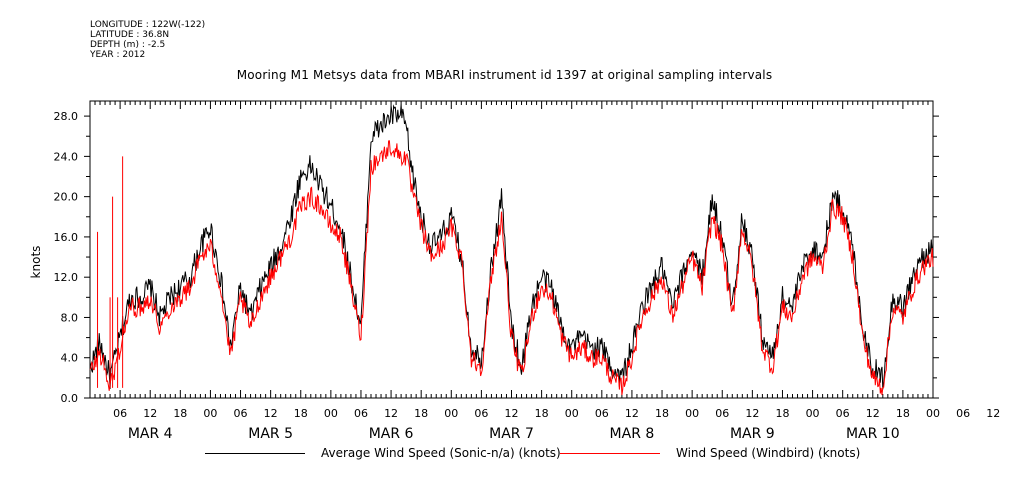 The height and width of the screenshot is (504, 1009). Describe the element at coordinates (70, 358) in the screenshot. I see `y-tick-label: 4.0` at that location.